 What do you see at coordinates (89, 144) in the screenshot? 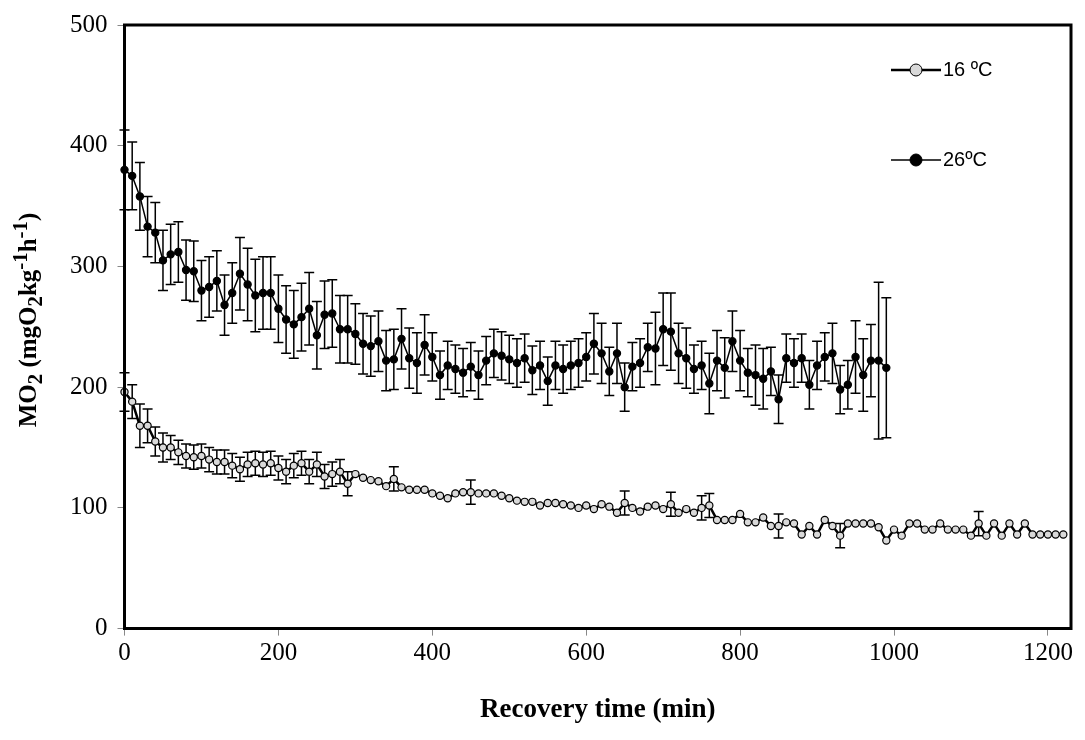
I see `y-tick-label: 400` at bounding box center [89, 144].